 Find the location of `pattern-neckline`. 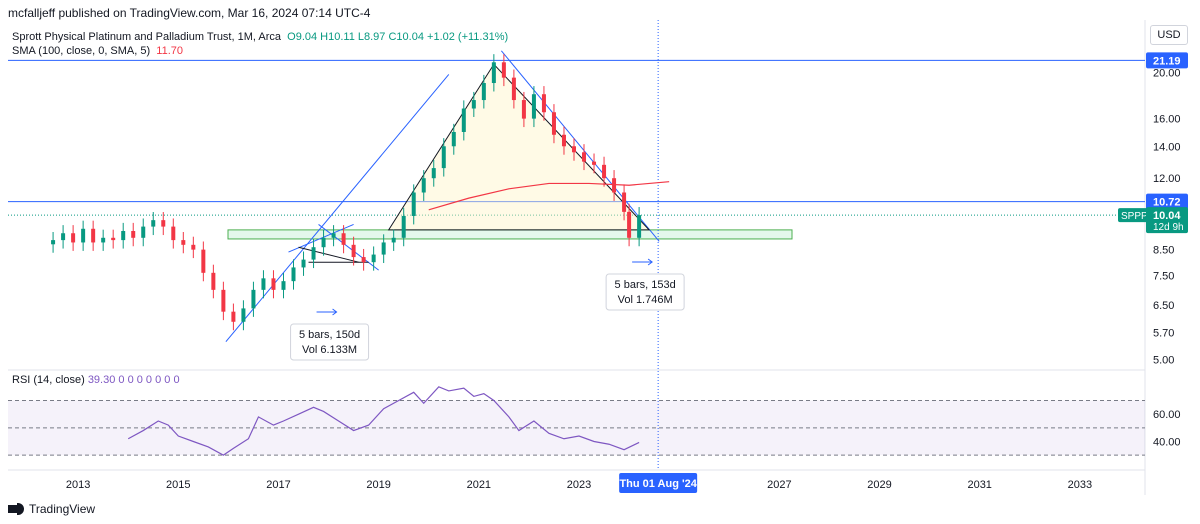

pattern-neckline is located at coordinates (328, 254).